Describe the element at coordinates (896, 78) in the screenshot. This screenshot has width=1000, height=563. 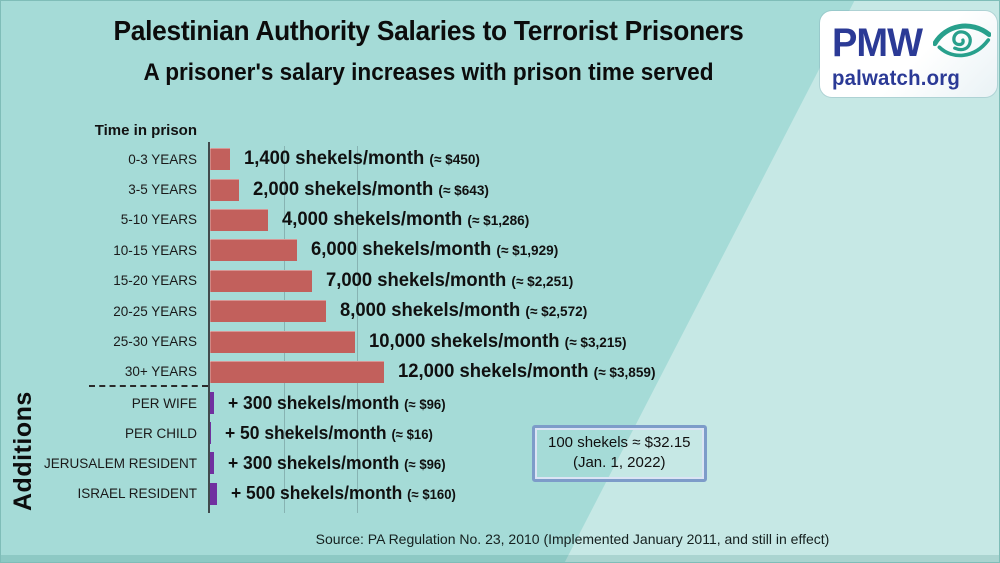
I see `pmw-logo-domain: palwatch.org` at that location.